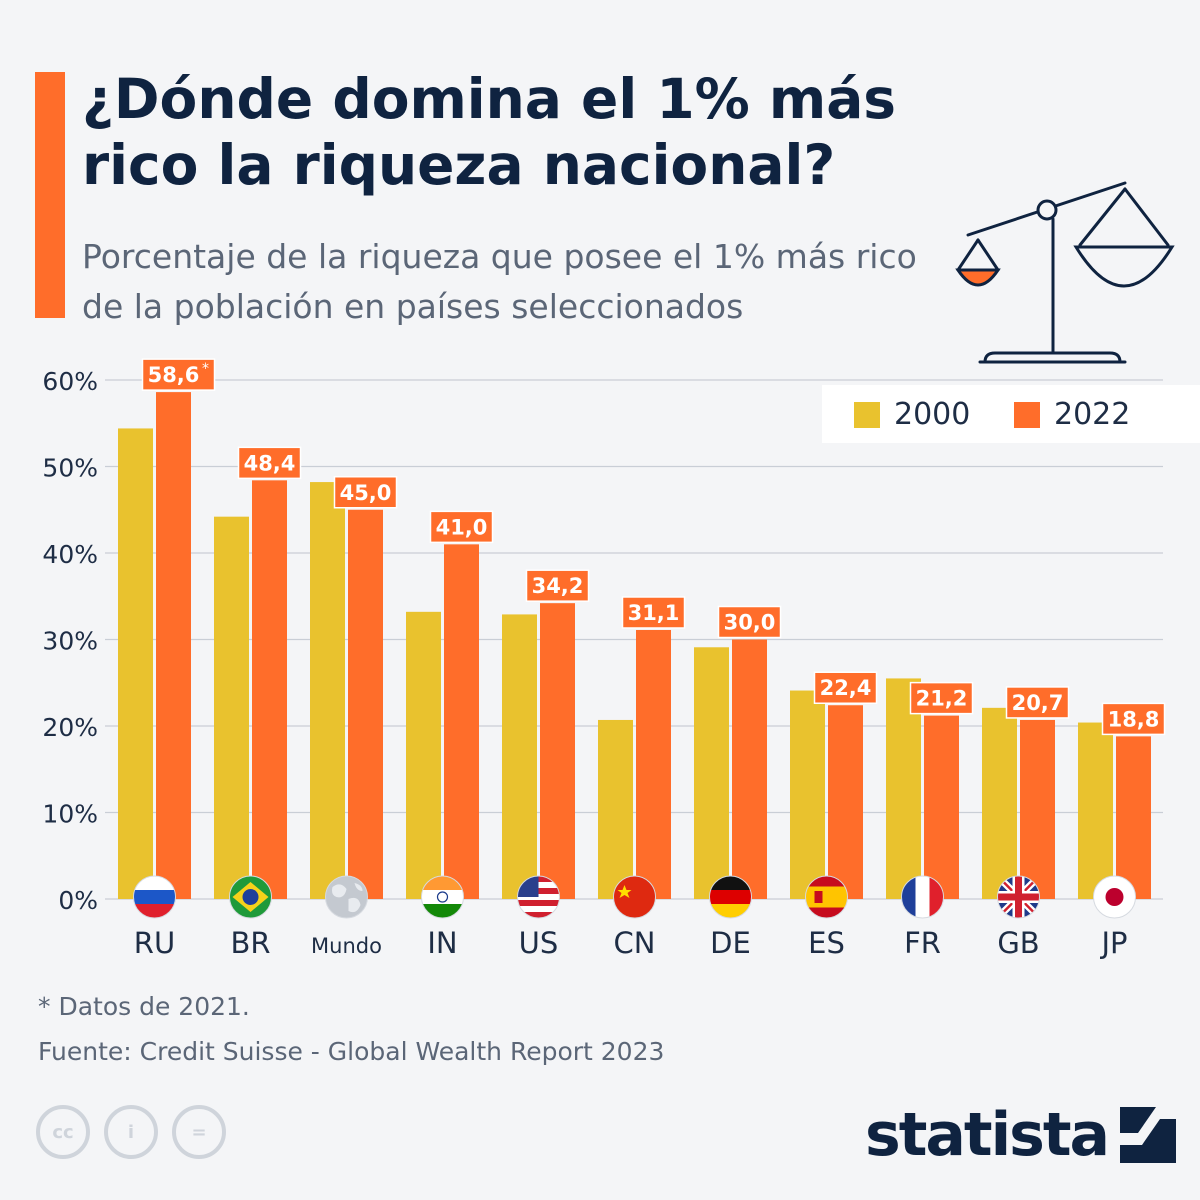 This screenshot has width=1200, height=1200. I want to click on legend-item-2022: 2022, so click(1072, 414).